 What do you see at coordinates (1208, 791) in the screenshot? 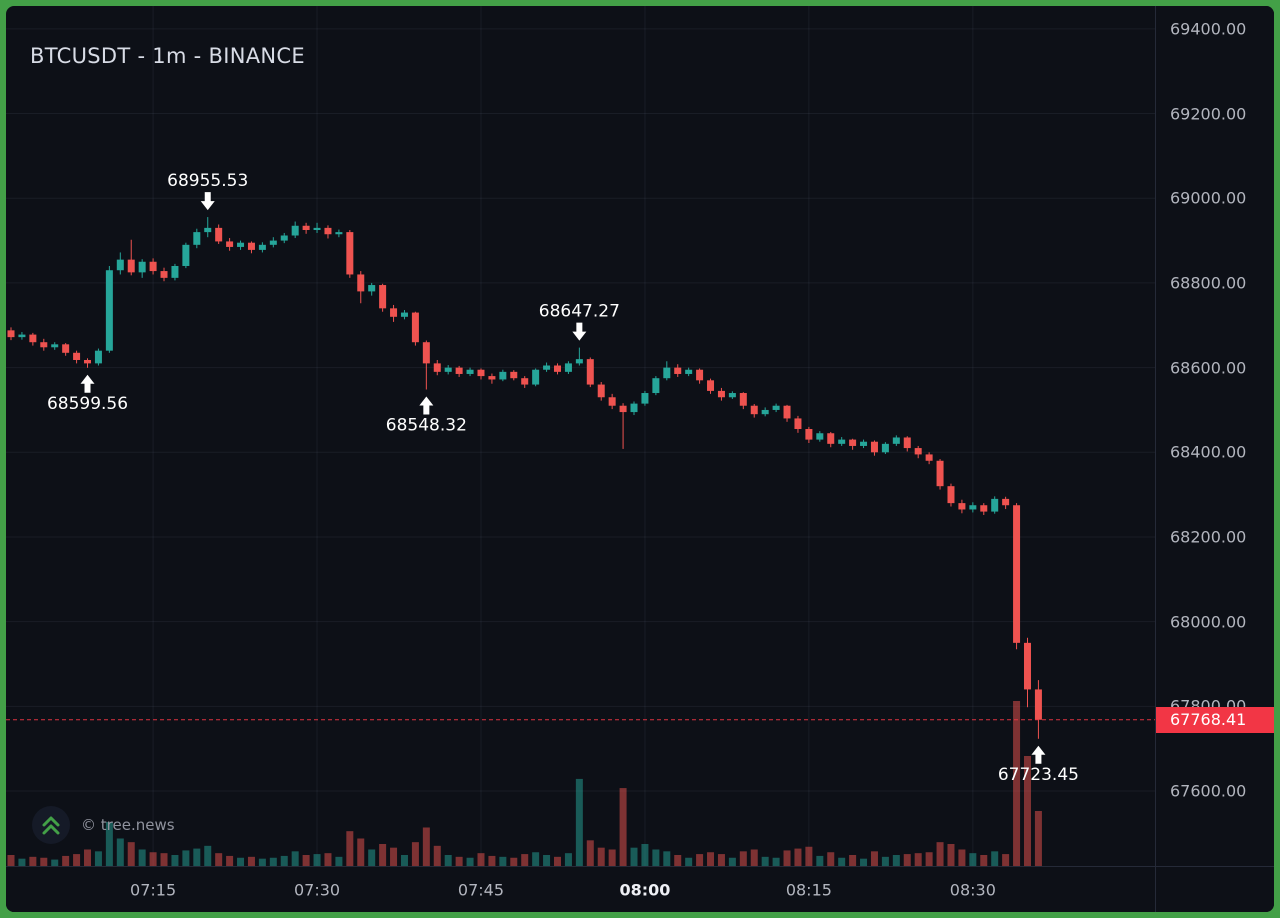
I see `price-tick-label: 67600.00` at bounding box center [1208, 791].